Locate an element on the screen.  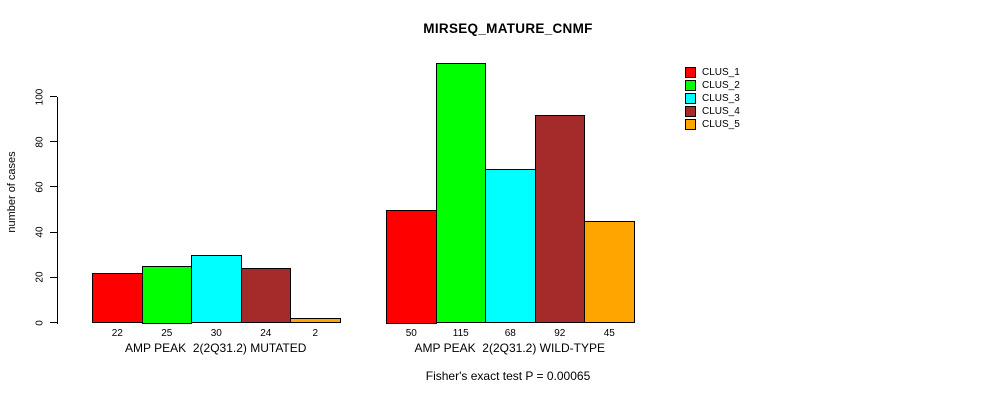
legend-item: CLUS_5 is located at coordinates (712, 124).